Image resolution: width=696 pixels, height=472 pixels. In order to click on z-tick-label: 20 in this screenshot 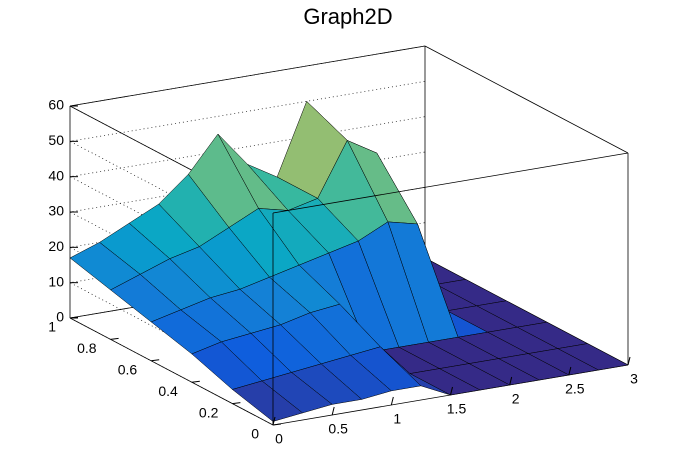, I will do `click(56, 246)`.